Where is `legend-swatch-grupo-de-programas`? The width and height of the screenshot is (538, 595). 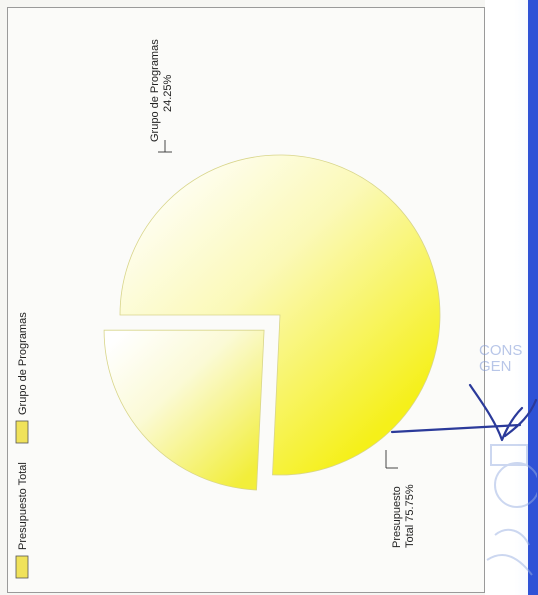 legend-swatch-grupo-de-programas is located at coordinates (22, 432).